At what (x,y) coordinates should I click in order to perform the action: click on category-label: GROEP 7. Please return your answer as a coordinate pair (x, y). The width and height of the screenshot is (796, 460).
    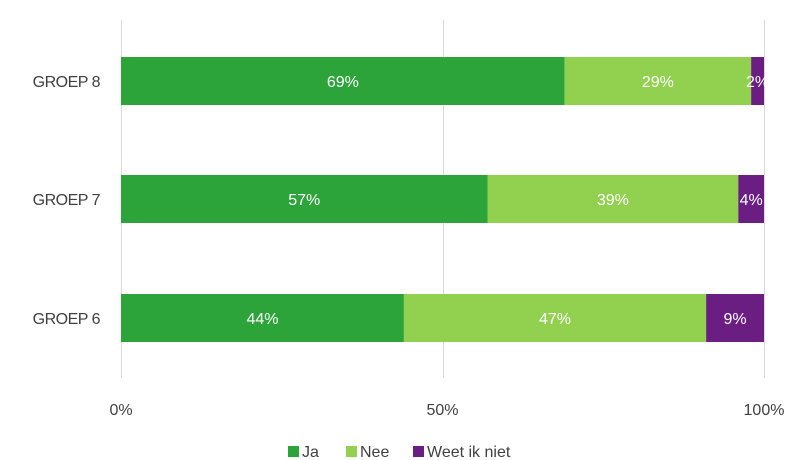
    Looking at the image, I should click on (67, 200).